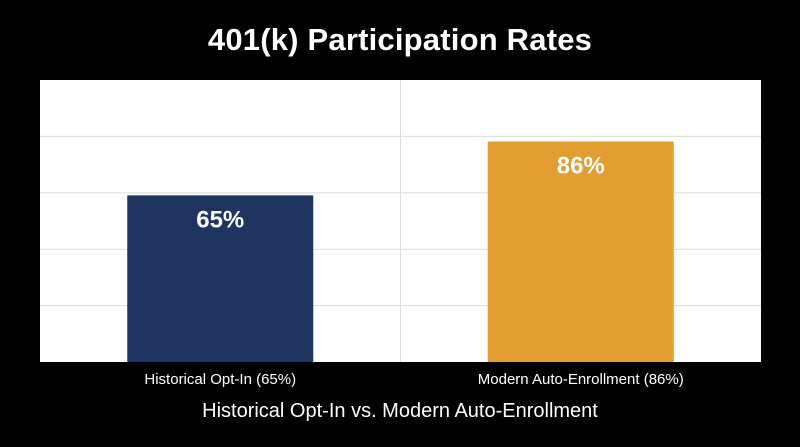 The image size is (800, 447). What do you see at coordinates (580, 379) in the screenshot?
I see `category-label-auto-enrollment: Modern Auto-Enrollment (86%)` at bounding box center [580, 379].